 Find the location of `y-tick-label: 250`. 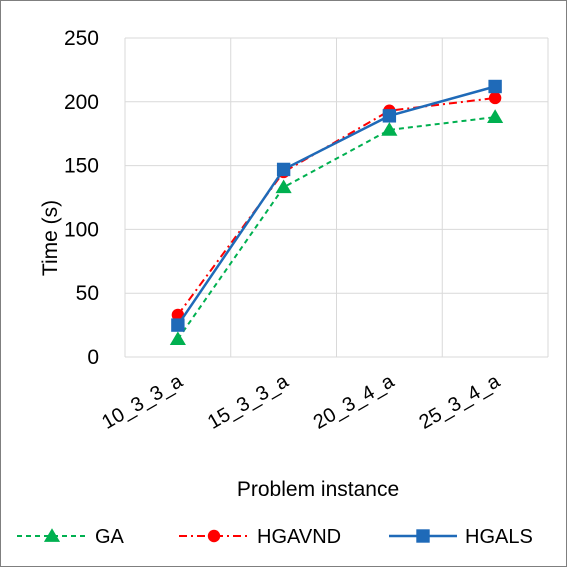

y-tick-label: 250 is located at coordinates (81, 38).